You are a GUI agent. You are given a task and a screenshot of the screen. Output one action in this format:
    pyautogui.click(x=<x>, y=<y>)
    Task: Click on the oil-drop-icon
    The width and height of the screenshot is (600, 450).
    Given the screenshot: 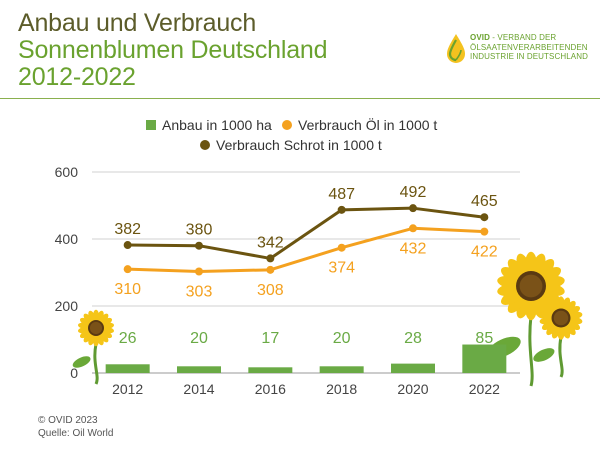 What is the action you would take?
    pyautogui.click(x=456, y=48)
    